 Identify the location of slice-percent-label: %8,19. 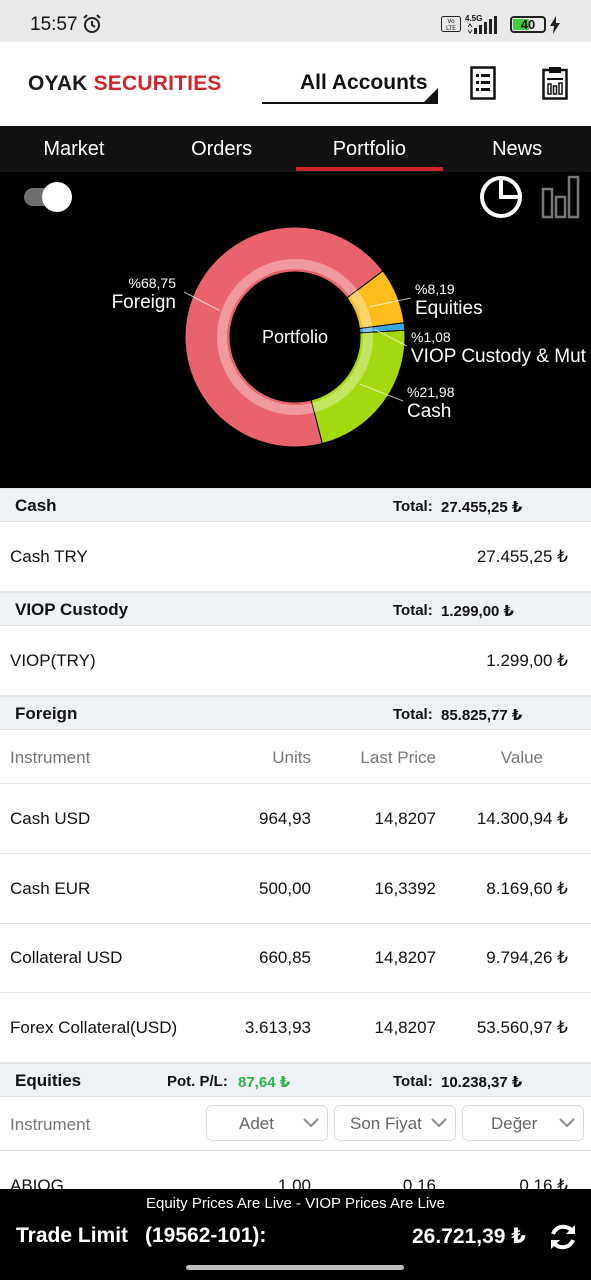
(435, 289).